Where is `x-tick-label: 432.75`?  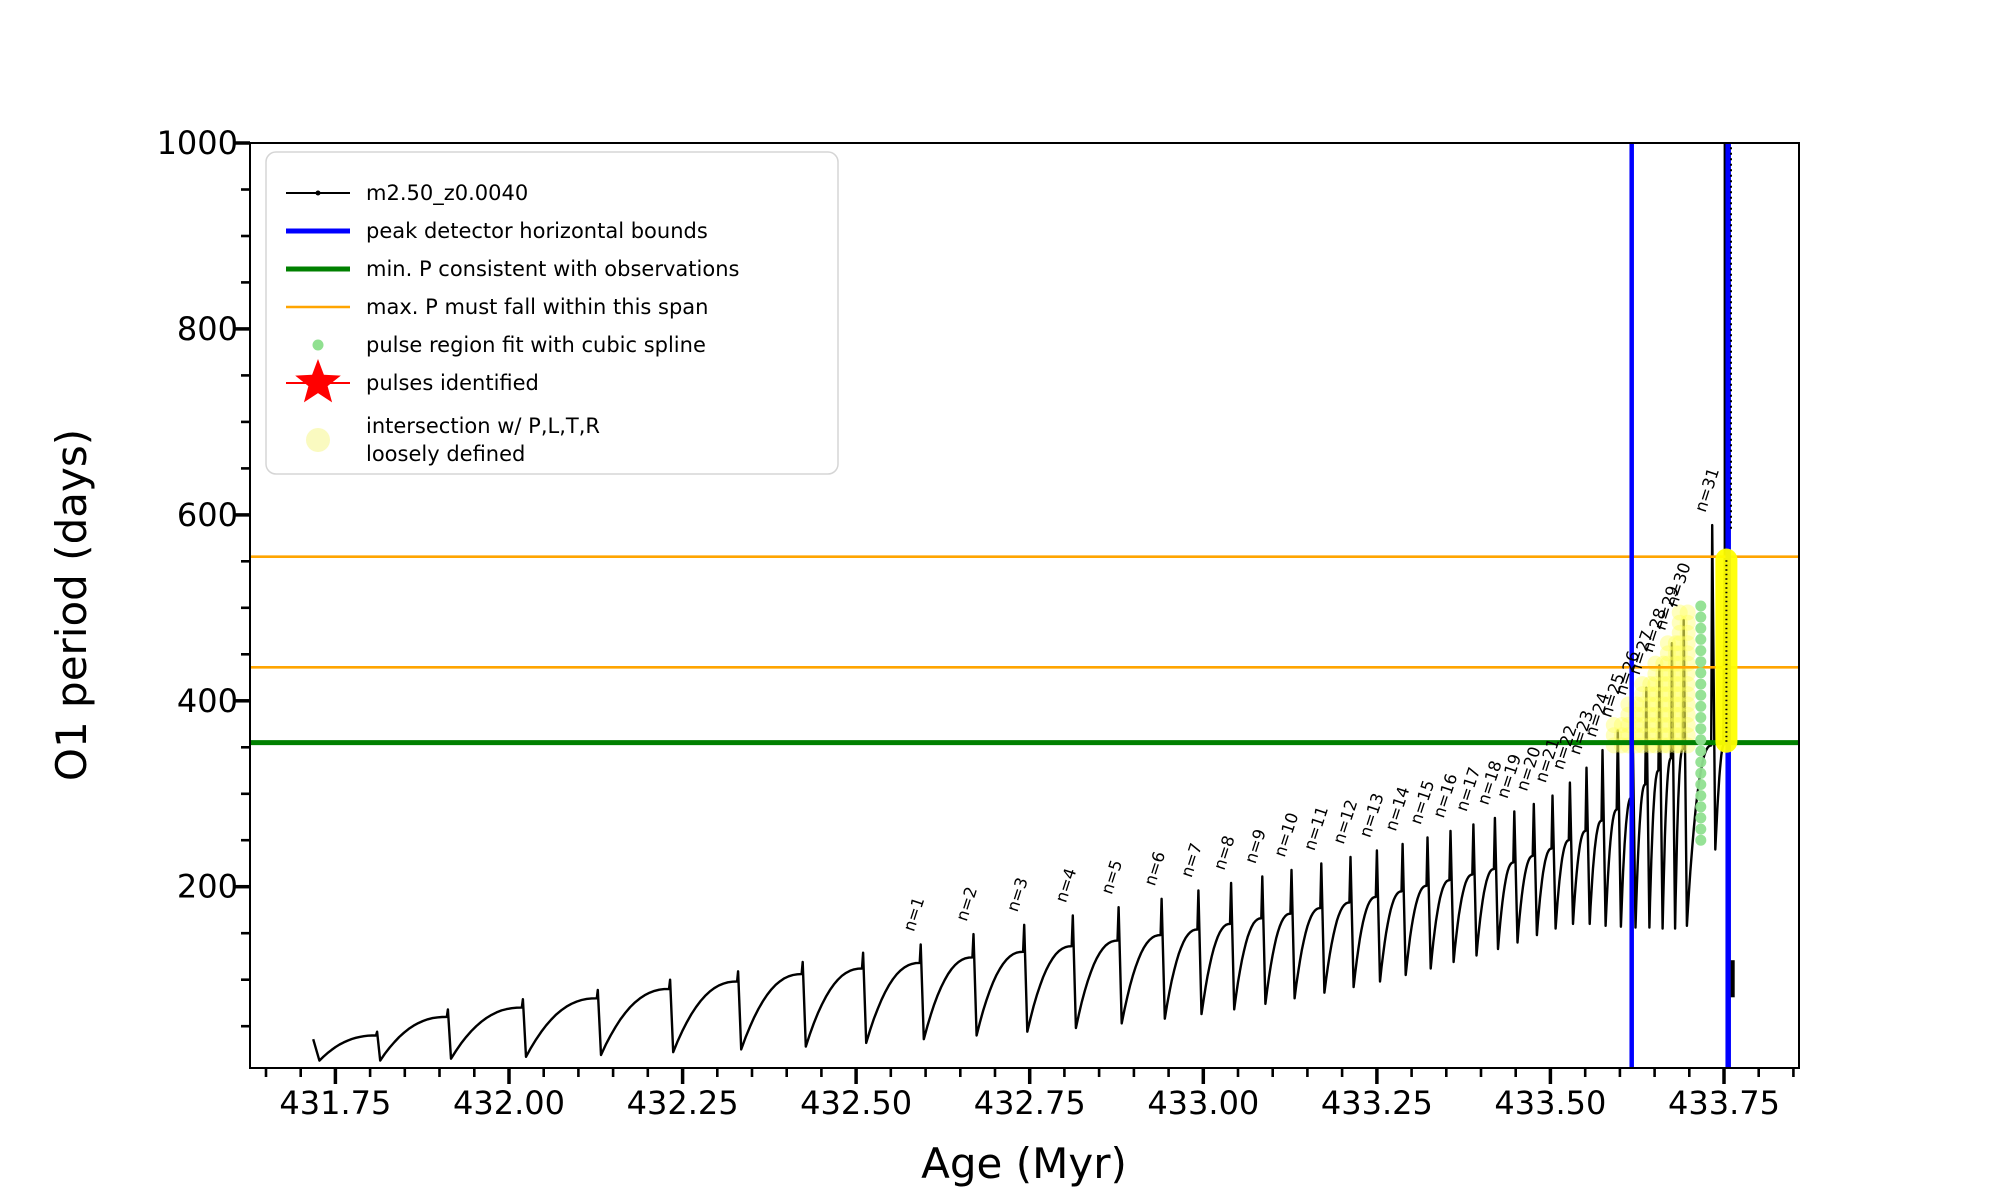
x-tick-label: 432.75 is located at coordinates (1030, 1103).